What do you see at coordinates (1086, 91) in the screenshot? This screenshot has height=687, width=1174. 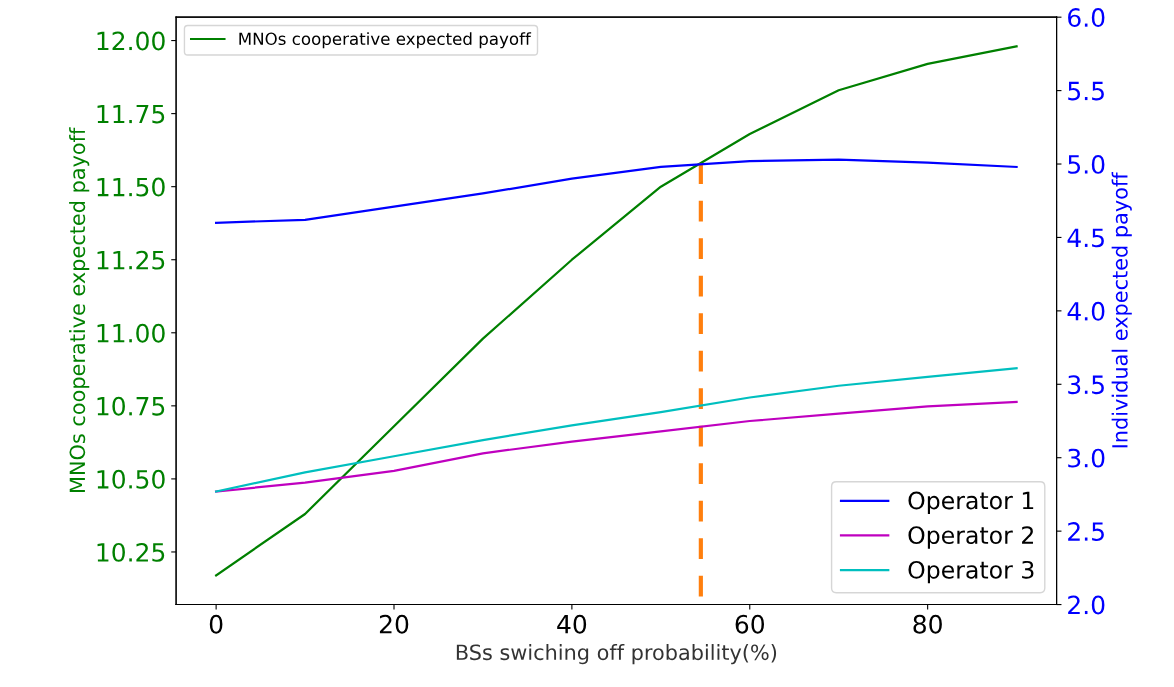 I see `y2-tick-label: 5.5` at bounding box center [1086, 91].